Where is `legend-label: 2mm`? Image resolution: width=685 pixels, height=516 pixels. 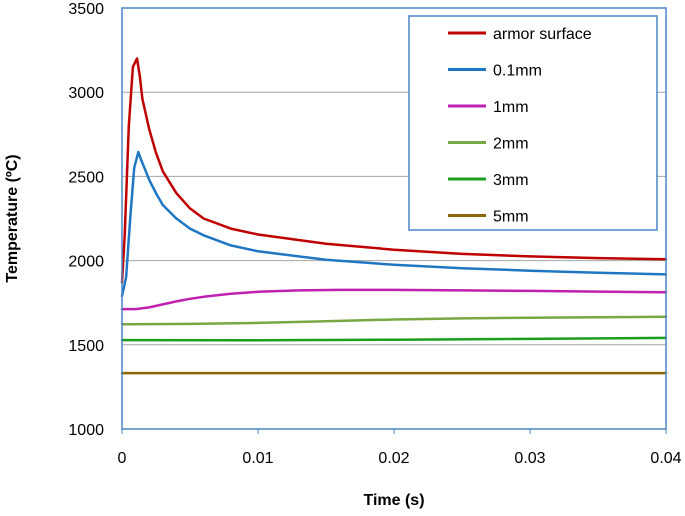 legend-label: 2mm is located at coordinates (511, 144).